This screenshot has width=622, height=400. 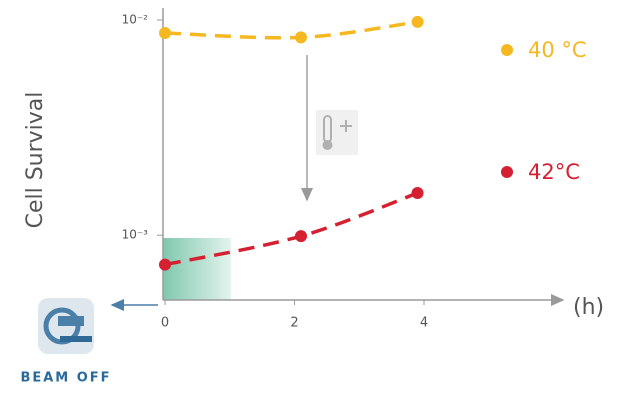 I want to click on y-axis-label: Cell Survival, so click(x=35, y=160).